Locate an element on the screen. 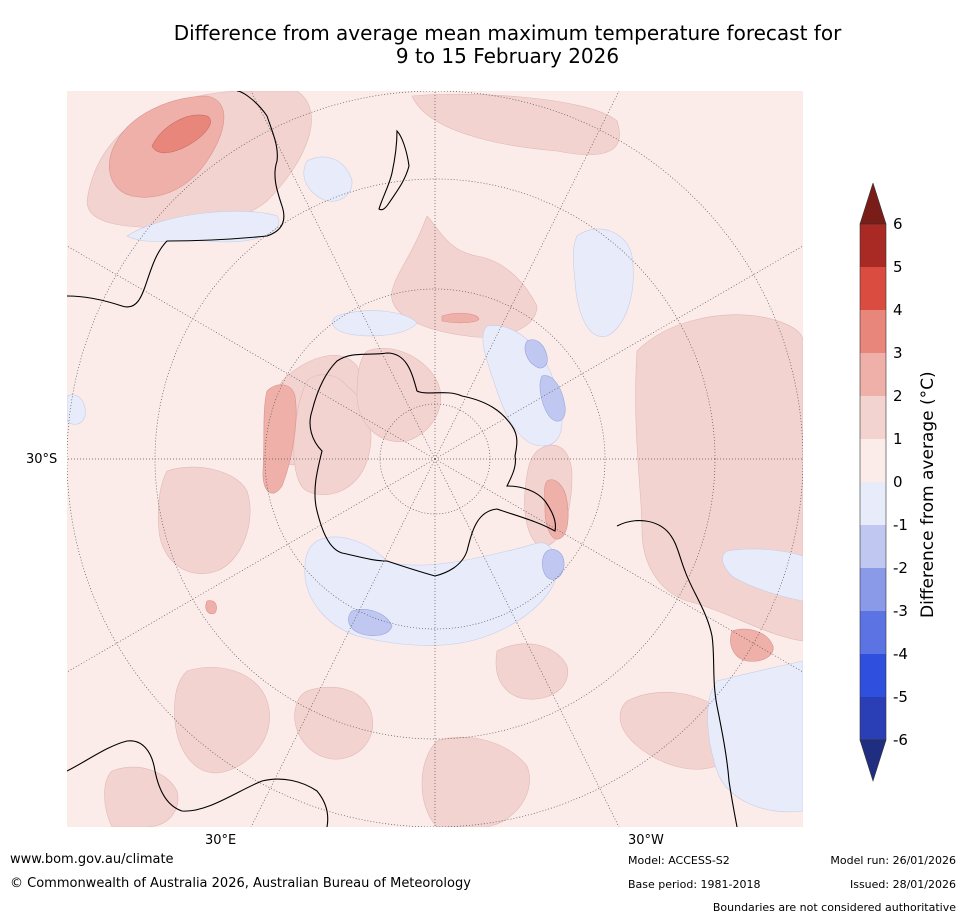  australia-coast is located at coordinates (176, 199).